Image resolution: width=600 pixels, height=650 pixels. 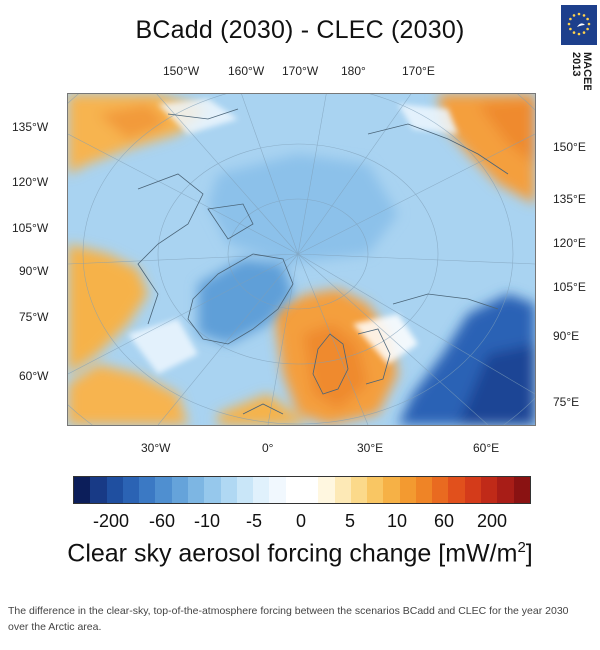 What do you see at coordinates (30, 228) in the screenshot?
I see `lon-label-left: 105°W` at bounding box center [30, 228].